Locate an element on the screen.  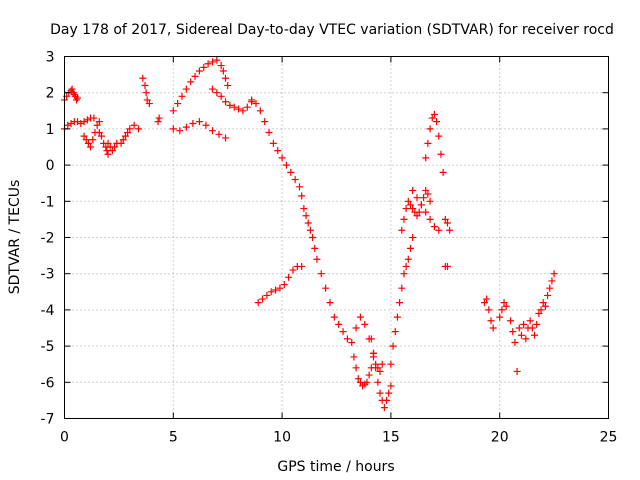
x-tick-label: 0 is located at coordinates (64, 438).